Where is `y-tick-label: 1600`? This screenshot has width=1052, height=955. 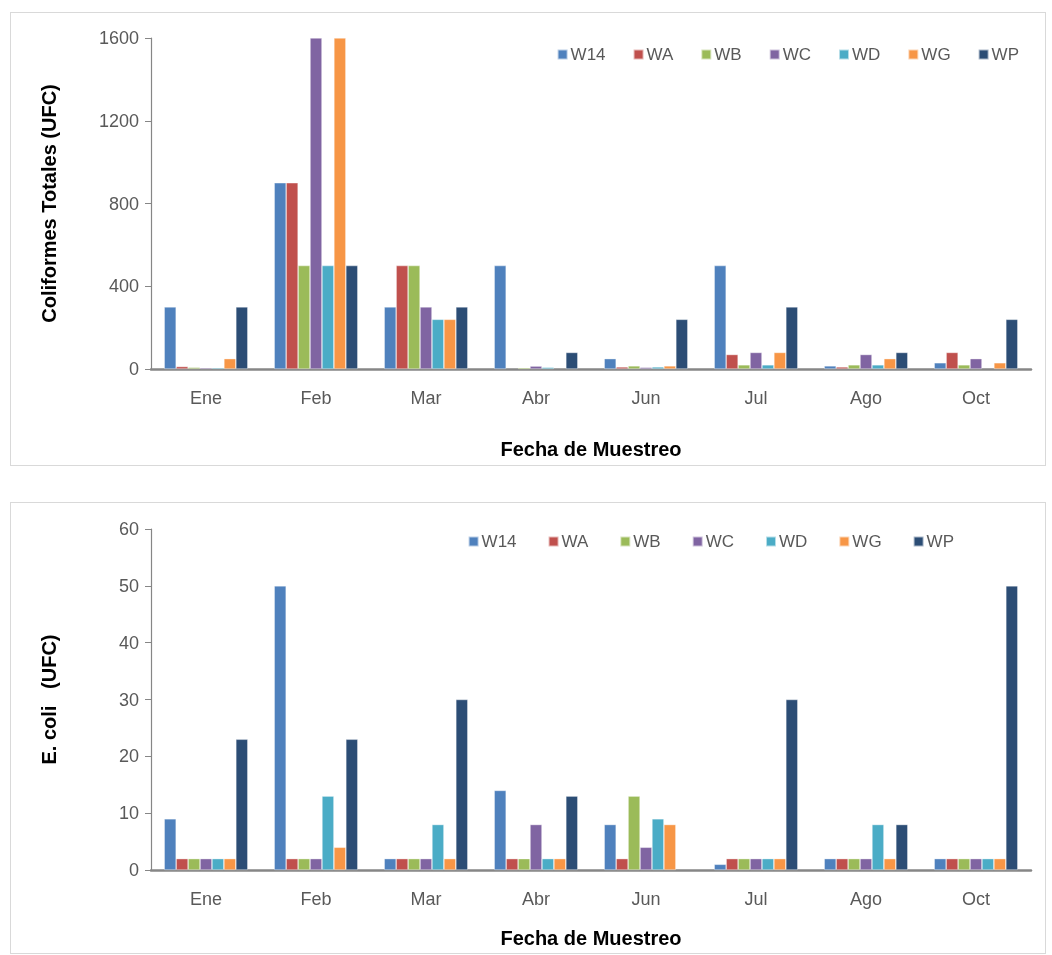
y-tick-label: 1600 is located at coordinates (118, 38).